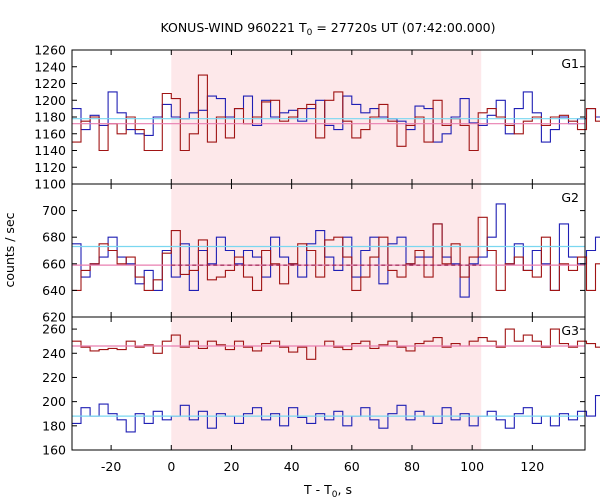  Describe the element at coordinates (50, 150) in the screenshot. I see `y-tick-label: 1140` at that location.